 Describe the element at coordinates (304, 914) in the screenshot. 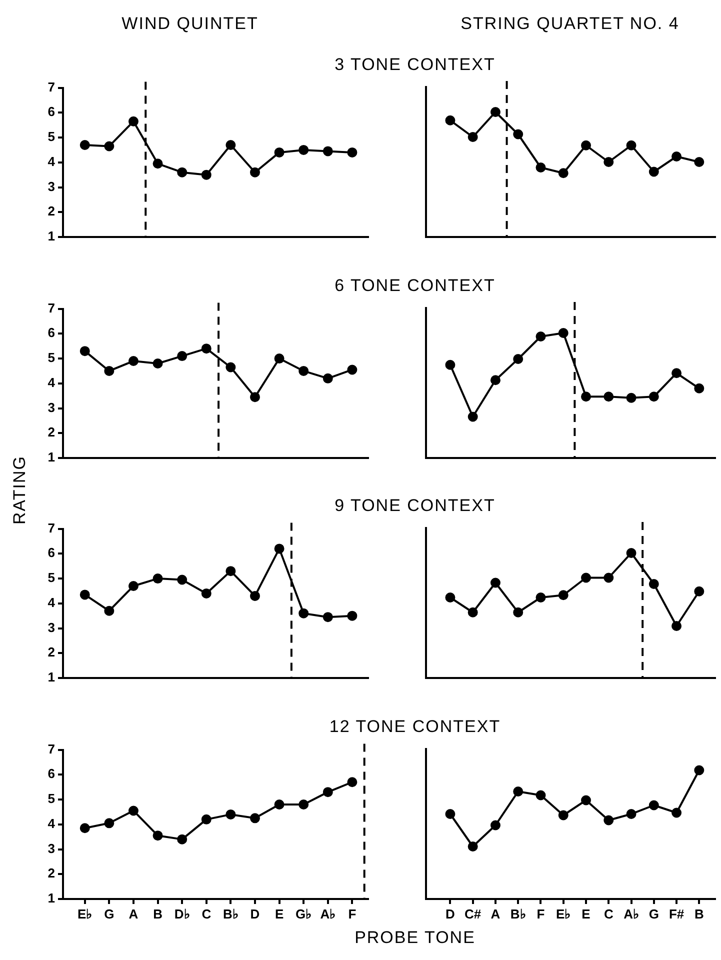

I see `x-tick-label: G♭` at that location.